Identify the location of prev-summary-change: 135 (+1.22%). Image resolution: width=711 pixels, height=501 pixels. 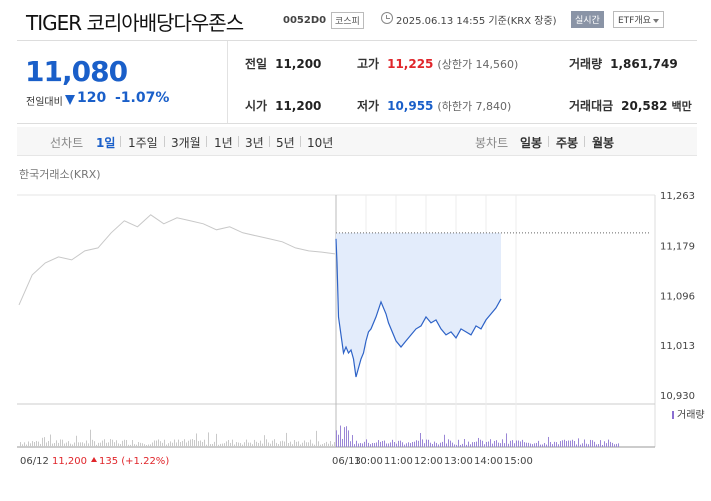
(134, 461).